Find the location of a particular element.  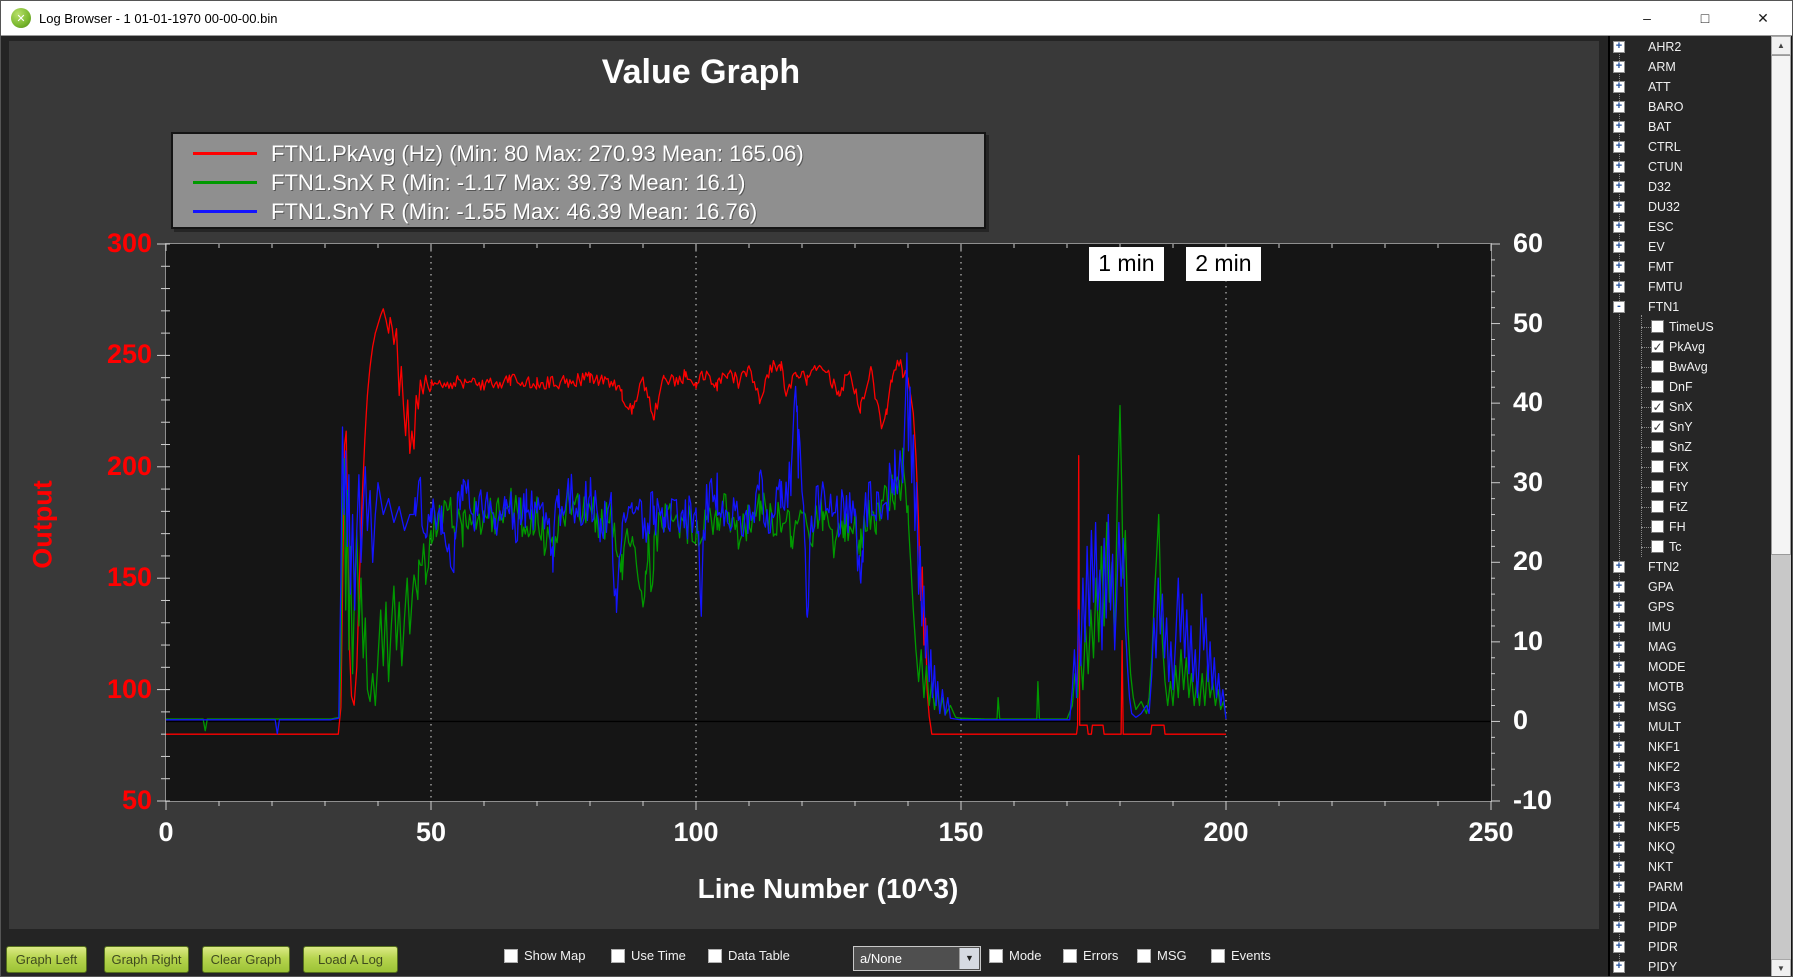

tree-field-ftn1-tc: Tc is located at coordinates (1688, 547).